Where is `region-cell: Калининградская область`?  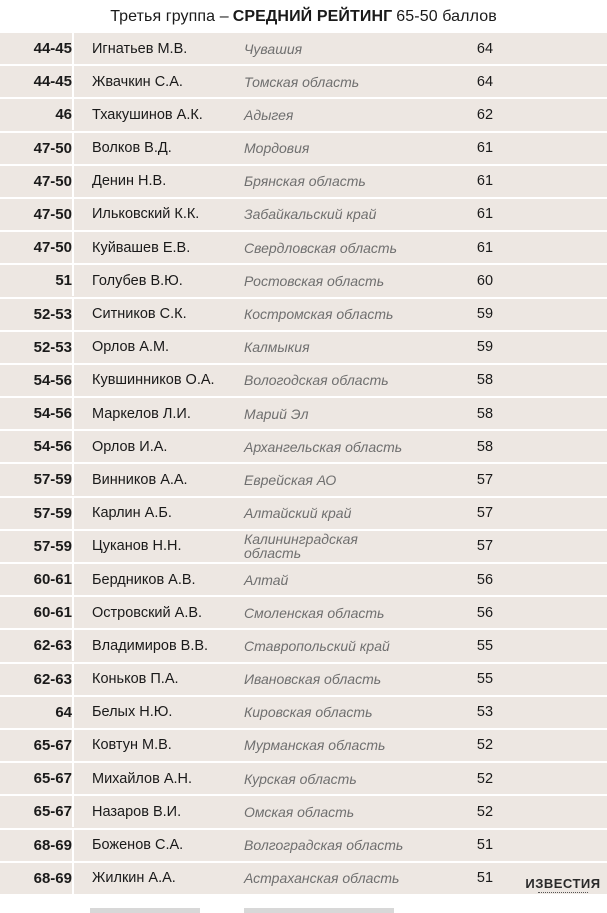 region-cell: Калининградская область is located at coordinates (301, 546).